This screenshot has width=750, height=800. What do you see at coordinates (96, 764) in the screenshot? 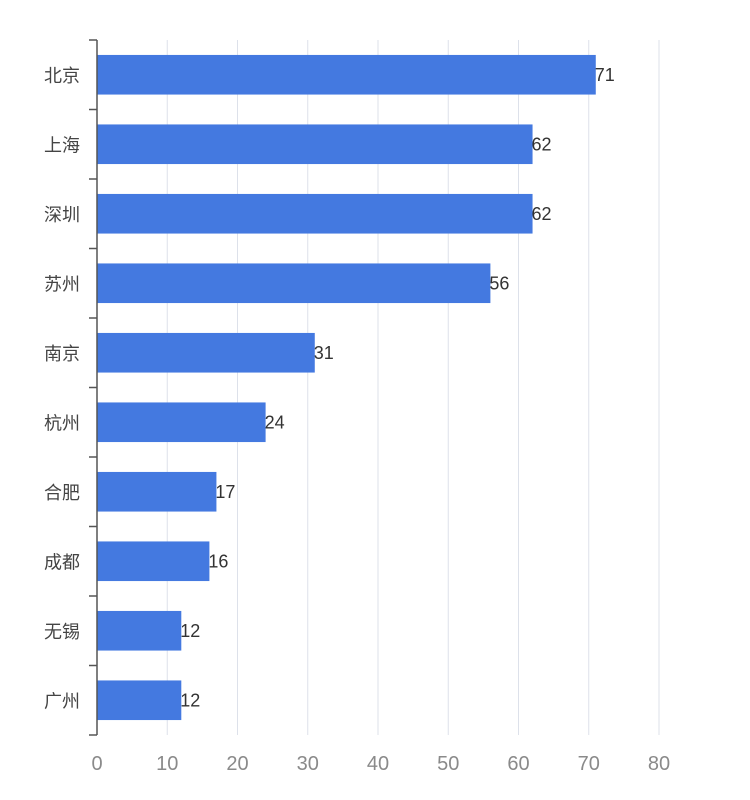
I see `x-tick-label: 0` at bounding box center [96, 764].